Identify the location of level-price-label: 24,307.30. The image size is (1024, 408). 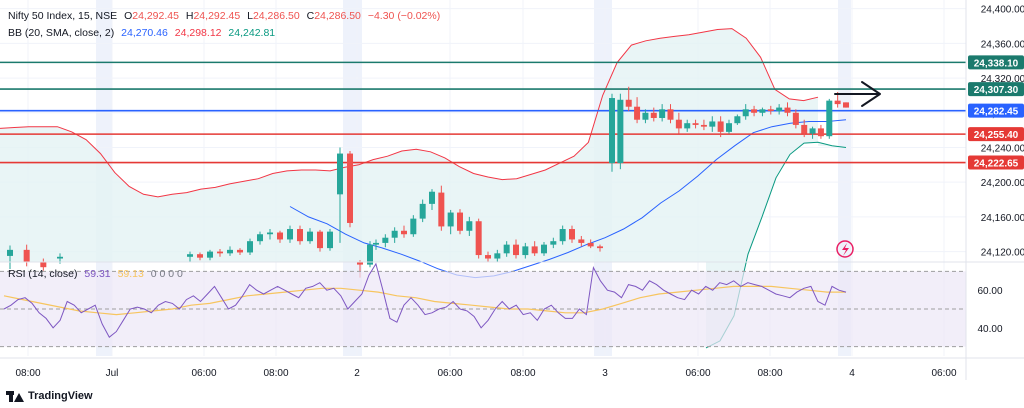
(996, 90).